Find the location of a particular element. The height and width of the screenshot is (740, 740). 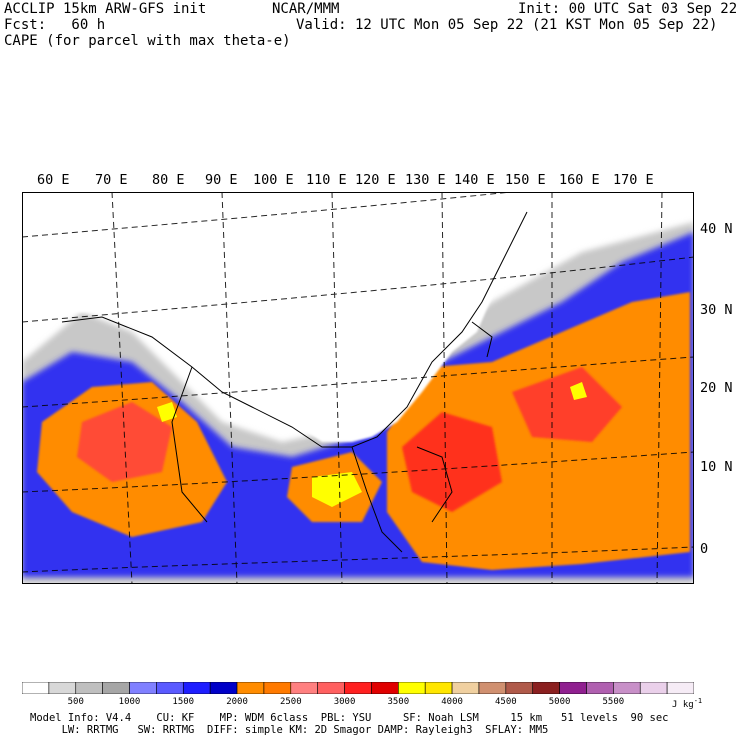

latitude-label: 20 N is located at coordinates (716, 388).